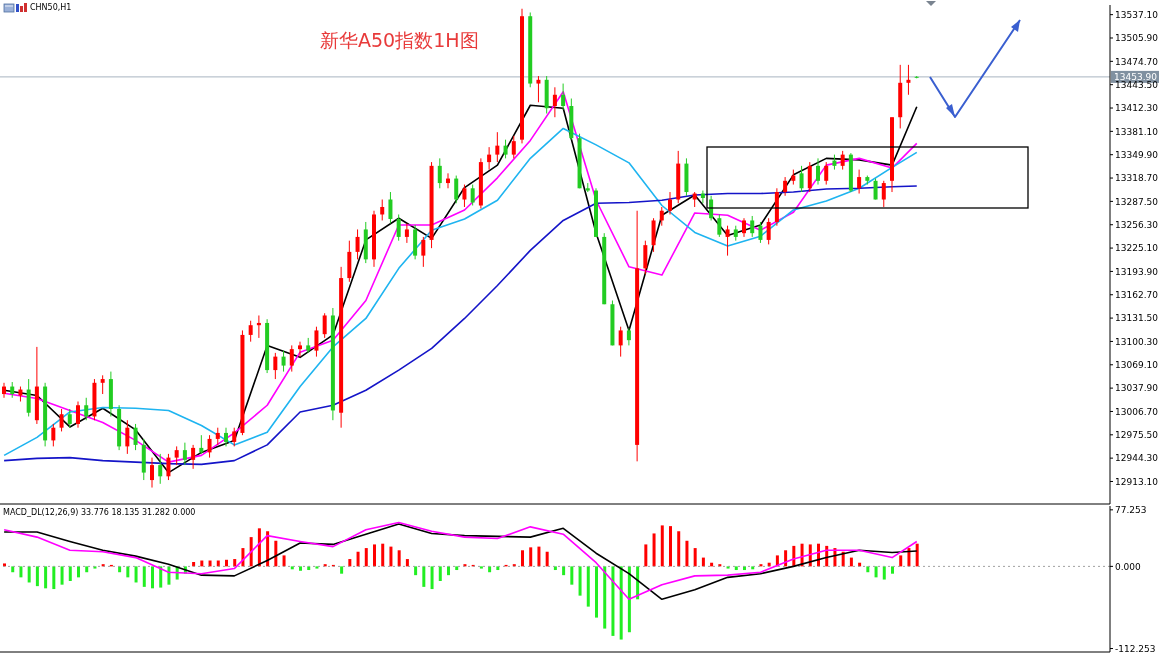 The image size is (1170, 656). I want to click on y-tick-label: 0.000, so click(1128, 566).